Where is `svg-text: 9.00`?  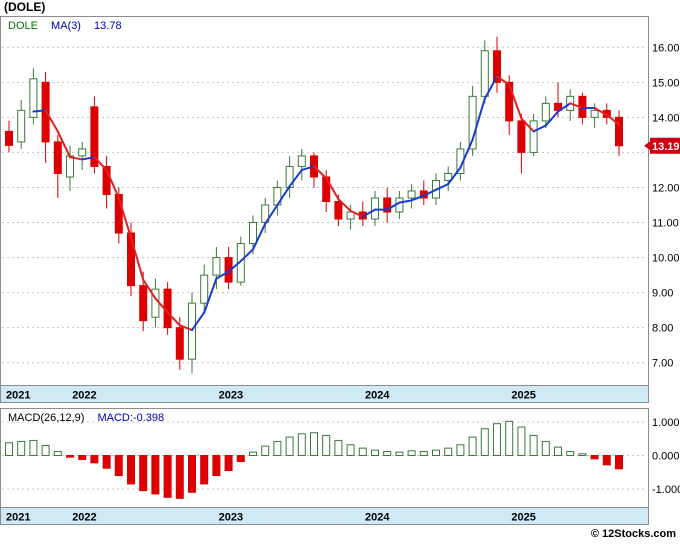 svg-text: 9.00 is located at coordinates (662, 294).